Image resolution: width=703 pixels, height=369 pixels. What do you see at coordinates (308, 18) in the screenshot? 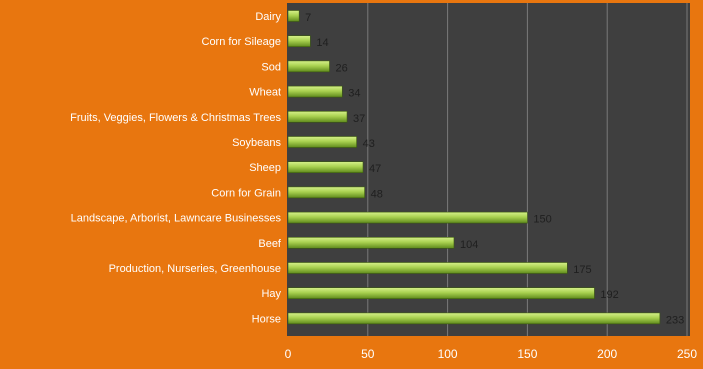
I see `value-label: 7` at bounding box center [308, 18].